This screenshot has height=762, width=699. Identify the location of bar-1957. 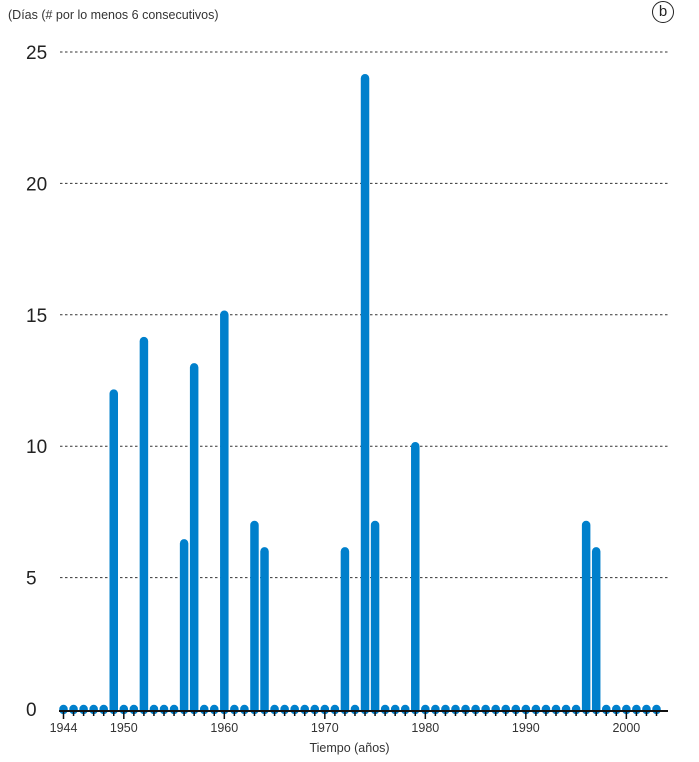
(194, 539).